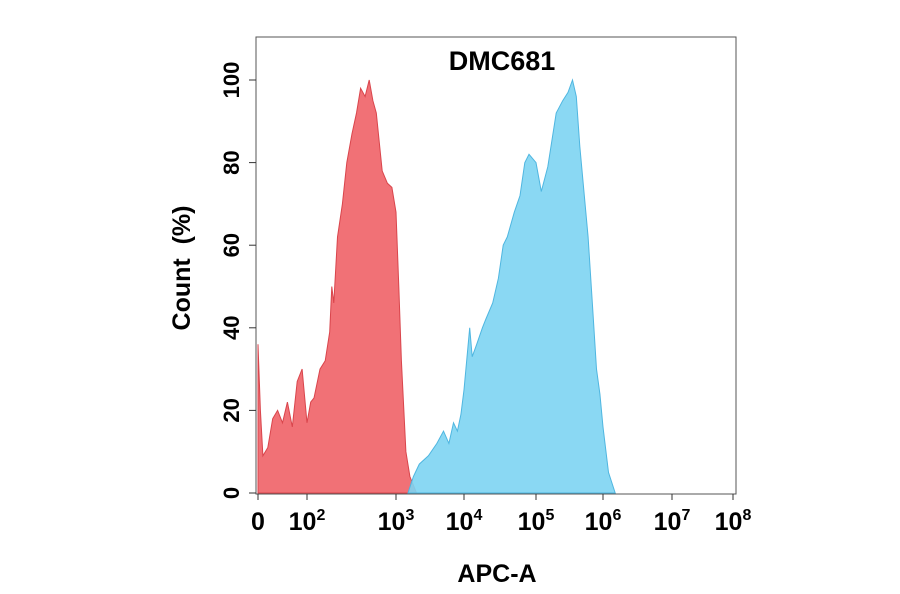 This screenshot has width=900, height=594. What do you see at coordinates (502, 61) in the screenshot?
I see `chart-title: DMC681` at bounding box center [502, 61].